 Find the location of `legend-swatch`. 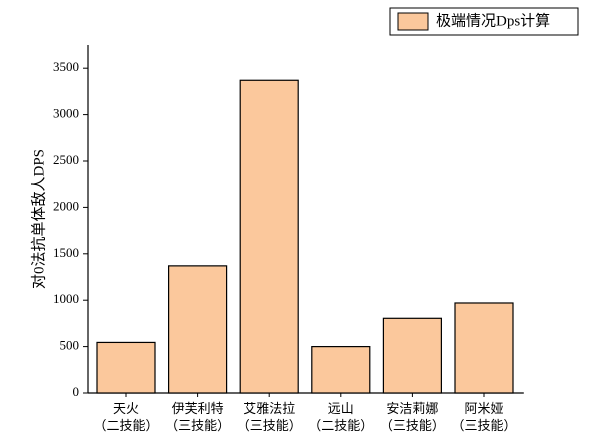

legend-swatch is located at coordinates (413, 21).